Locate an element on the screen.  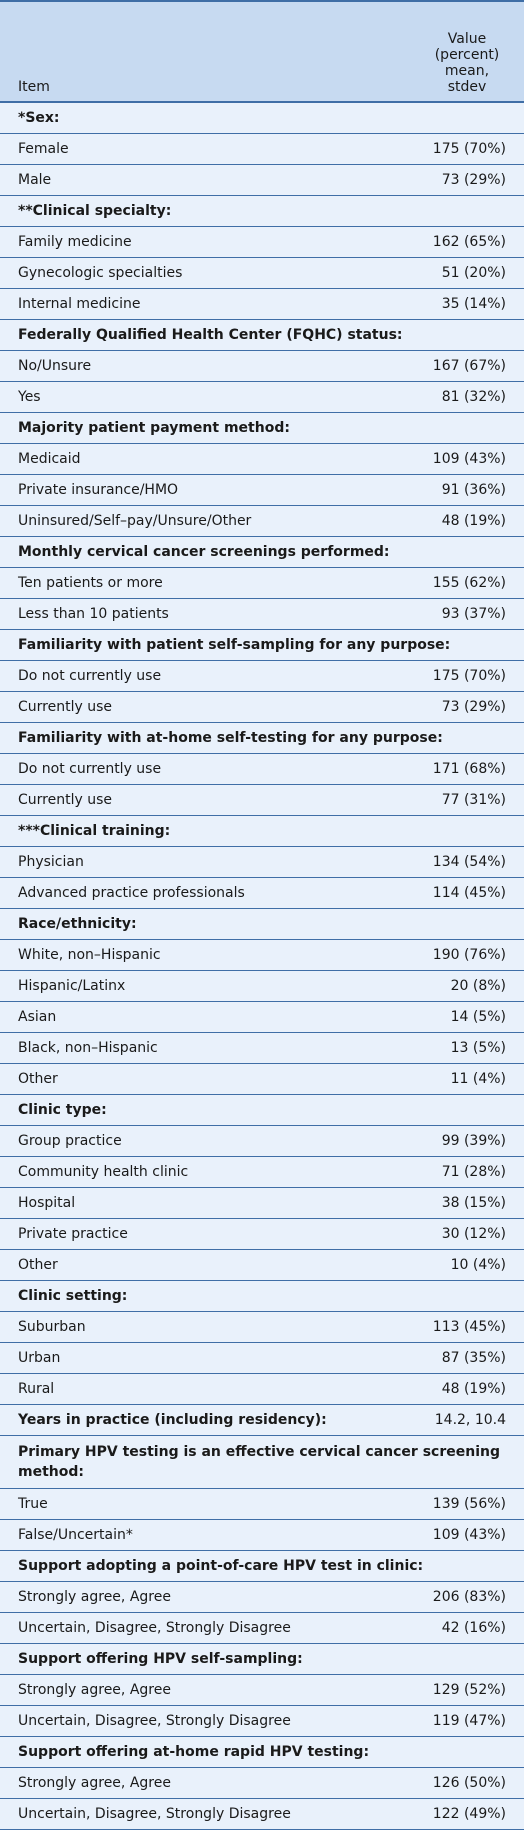
row-value: 14 (5%) is located at coordinates (467, 1017).